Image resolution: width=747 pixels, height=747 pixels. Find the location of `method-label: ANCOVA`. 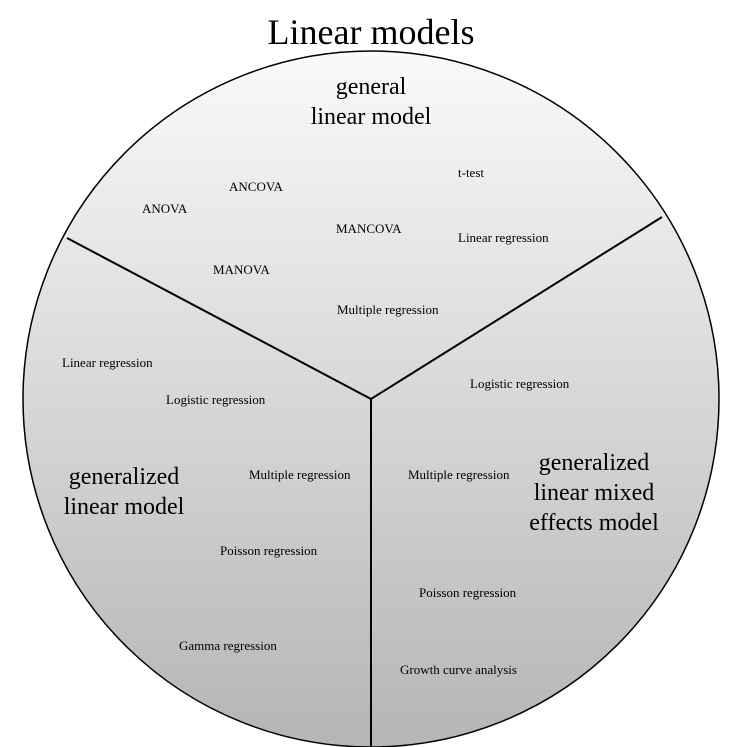

method-label: ANCOVA is located at coordinates (256, 186).